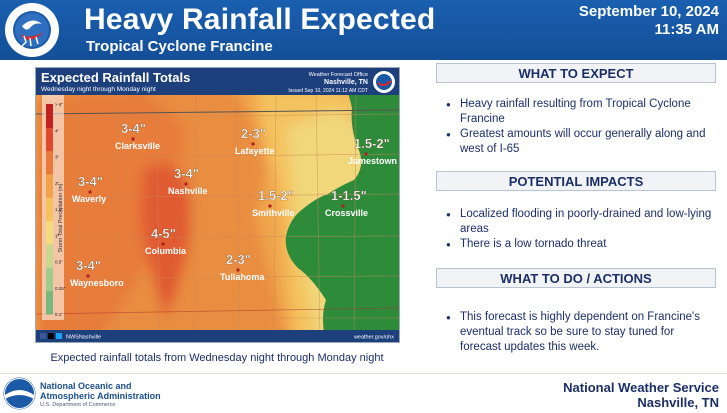 The image size is (727, 413). What do you see at coordinates (19, 393) in the screenshot?
I see `noaa-logo-icon` at bounding box center [19, 393].